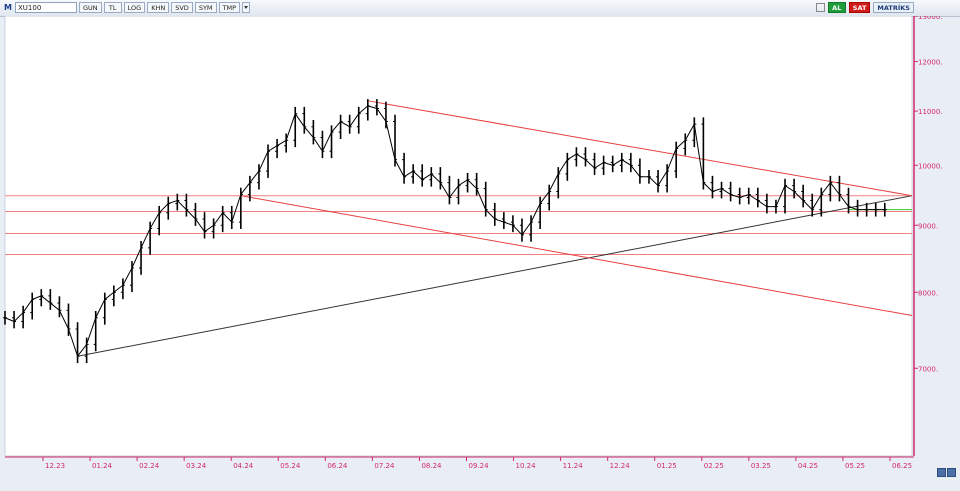 The width and height of the screenshot is (960, 491). What do you see at coordinates (928, 293) in the screenshot?
I see `y-tick-label: 8000.` at bounding box center [928, 293].